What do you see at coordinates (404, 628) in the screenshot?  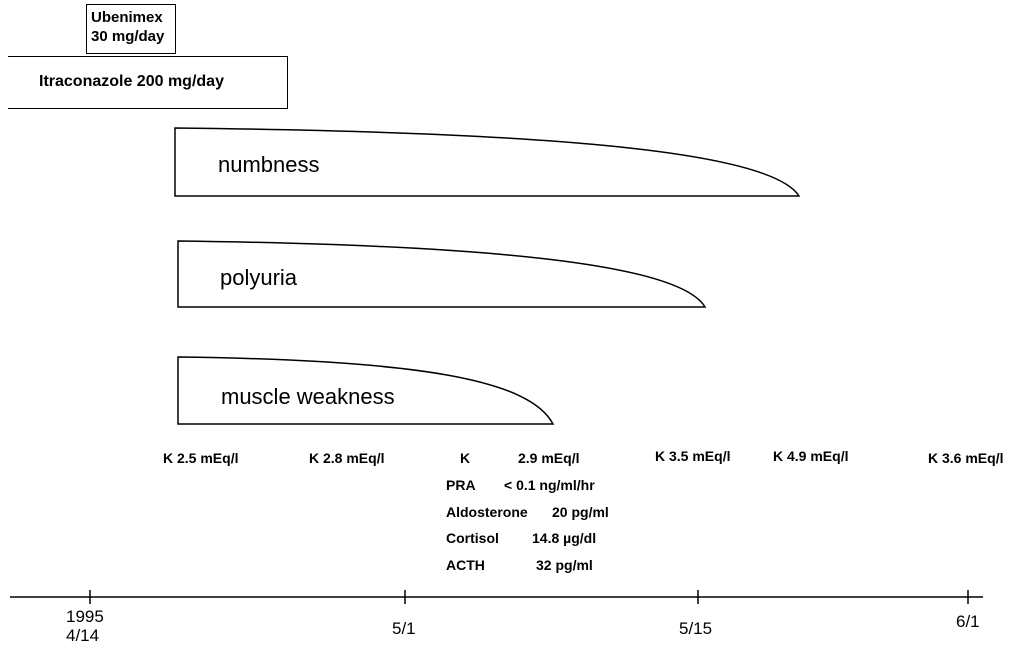 I see `axis-label-5-1: 5/1` at bounding box center [404, 628].